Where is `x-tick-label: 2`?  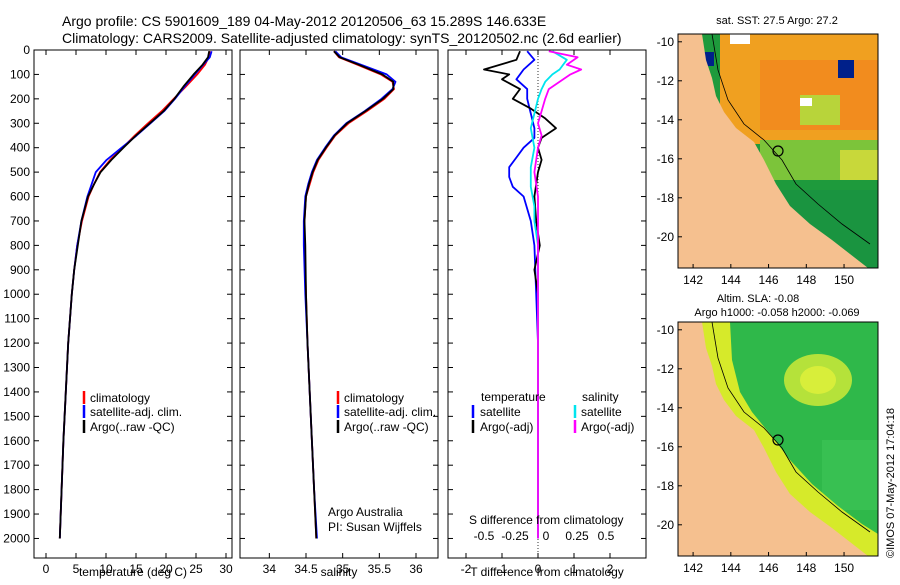 x-tick-label: 2 is located at coordinates (610, 569).